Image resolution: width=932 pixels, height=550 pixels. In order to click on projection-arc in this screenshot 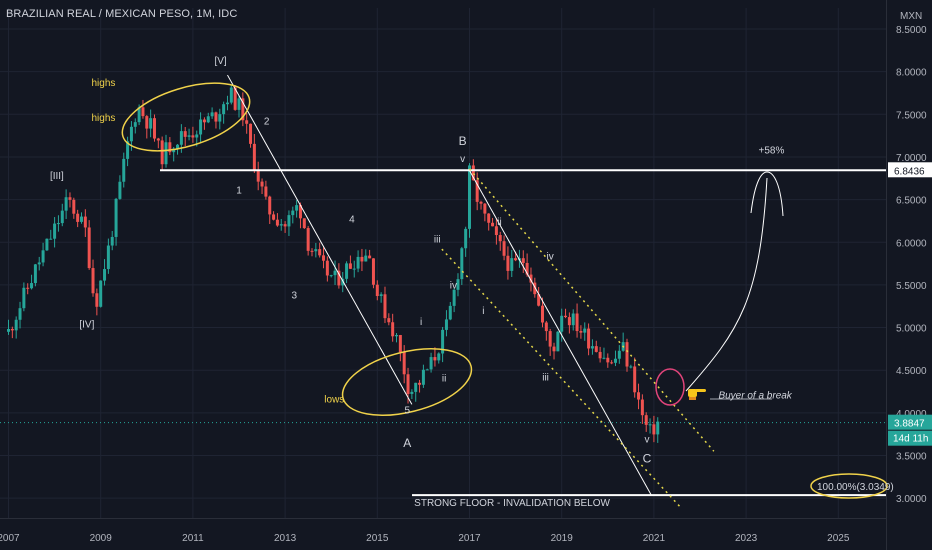, I will do `click(767, 194)`.